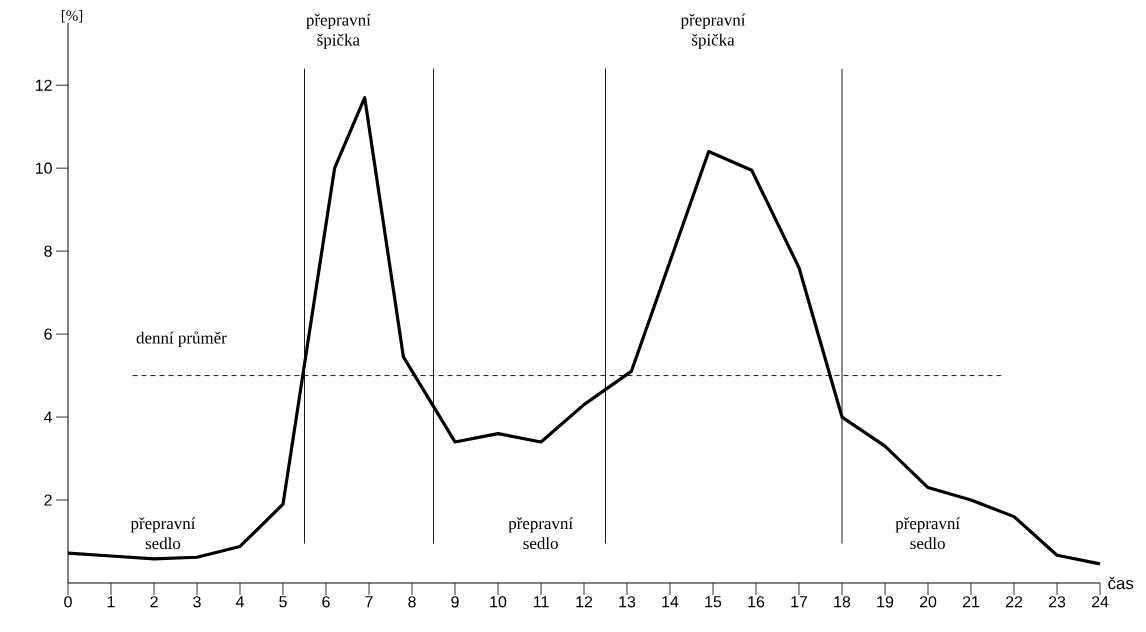 The height and width of the screenshot is (632, 1146). Describe the element at coordinates (197, 602) in the screenshot. I see `x-tick-label: 3` at that location.